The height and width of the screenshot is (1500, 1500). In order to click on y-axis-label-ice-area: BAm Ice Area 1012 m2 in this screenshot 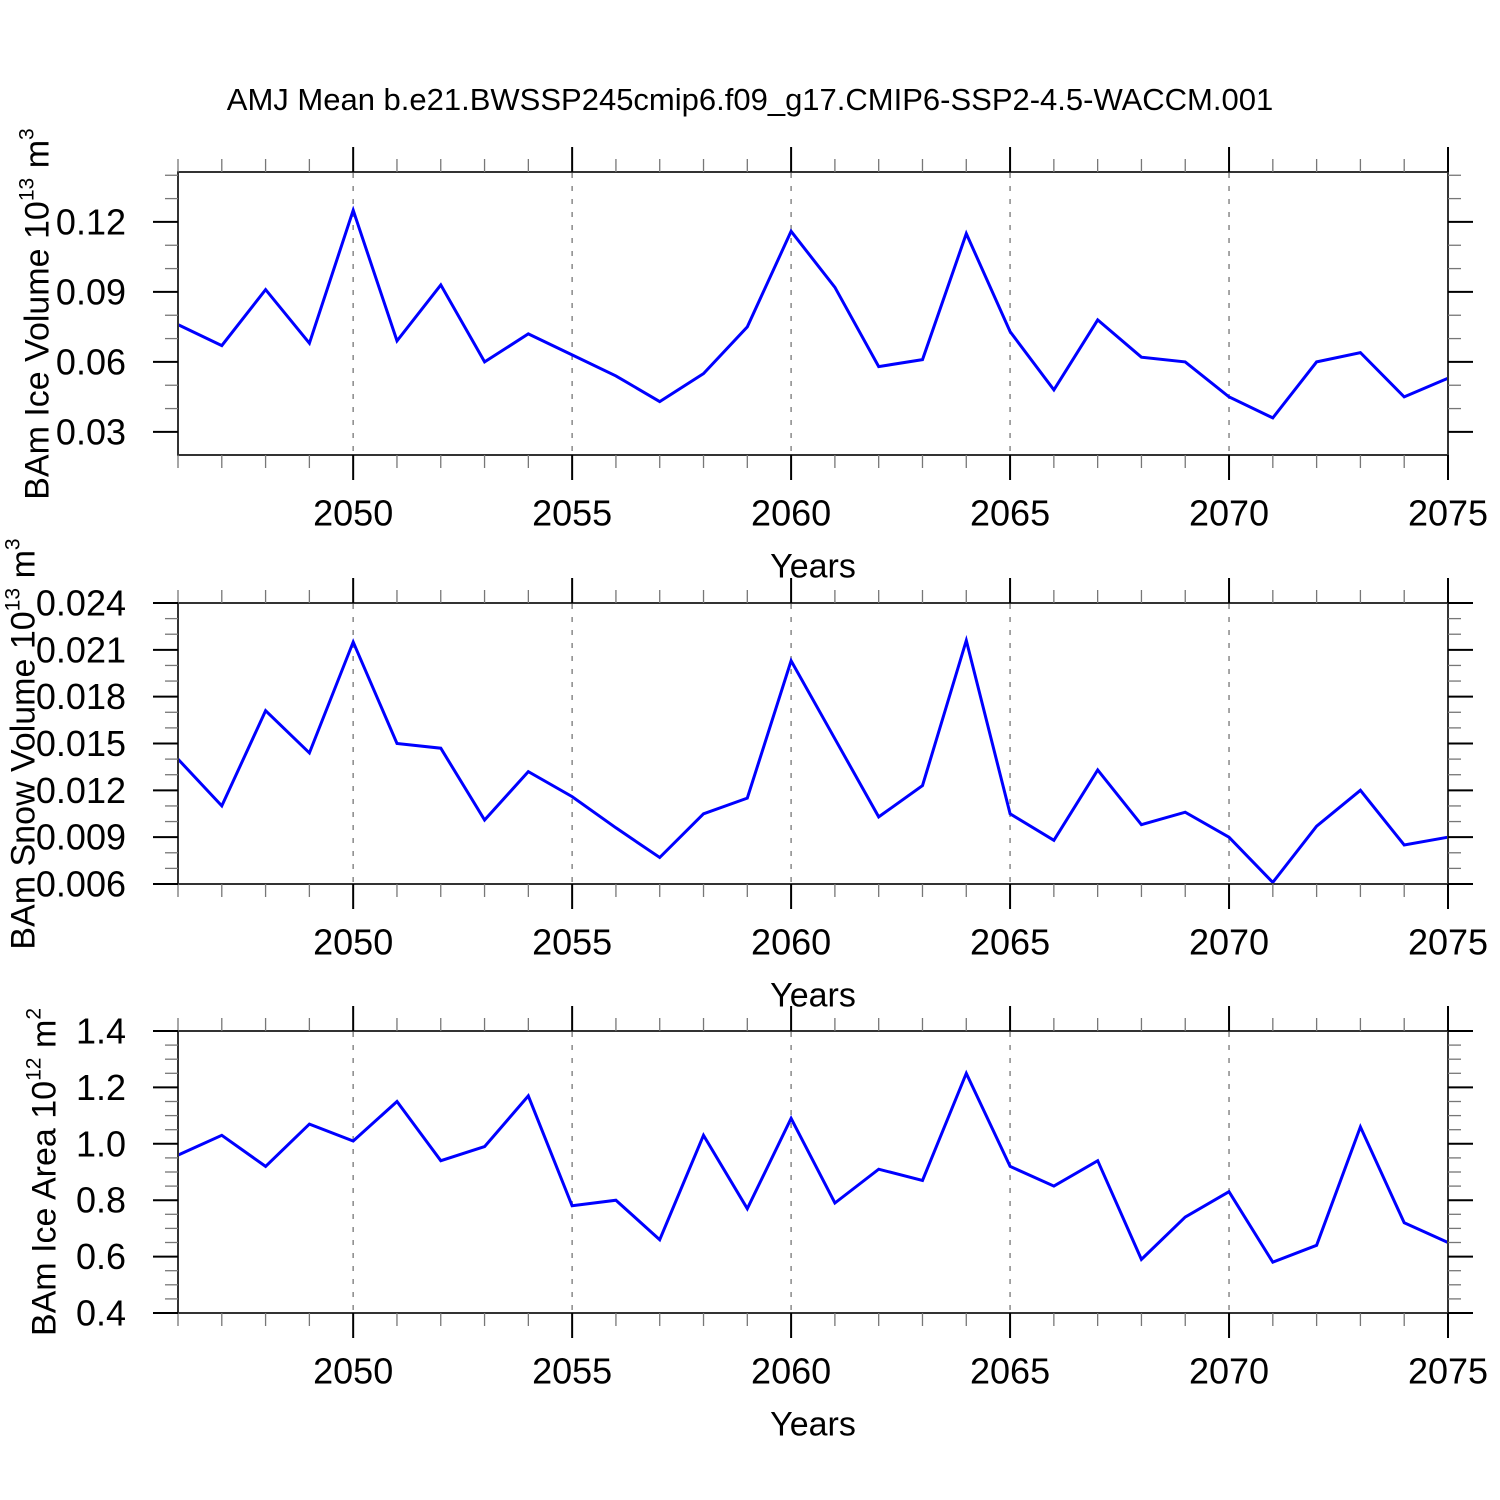, I will do `click(43, 1172)`.